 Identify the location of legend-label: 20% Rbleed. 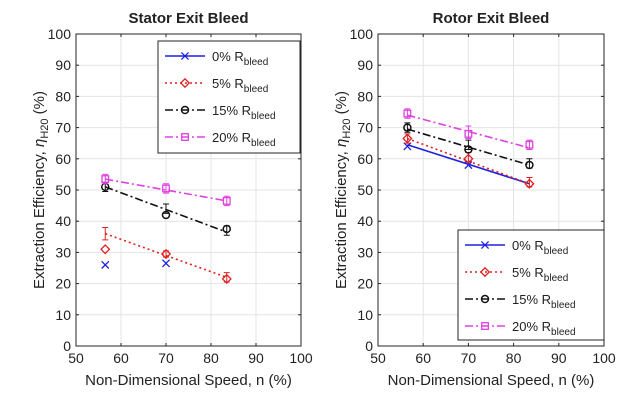
(544, 328).